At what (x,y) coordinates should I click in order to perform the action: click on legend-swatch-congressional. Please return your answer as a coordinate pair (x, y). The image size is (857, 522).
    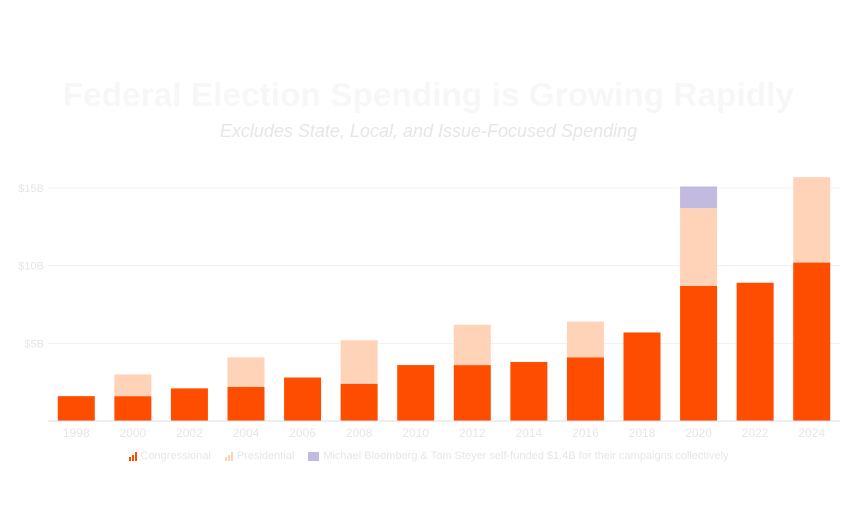
    Looking at the image, I should click on (132, 456).